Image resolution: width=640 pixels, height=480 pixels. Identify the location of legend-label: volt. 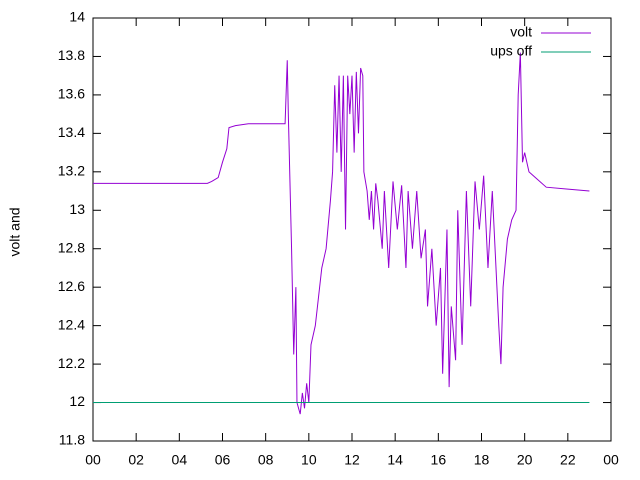
(521, 32).